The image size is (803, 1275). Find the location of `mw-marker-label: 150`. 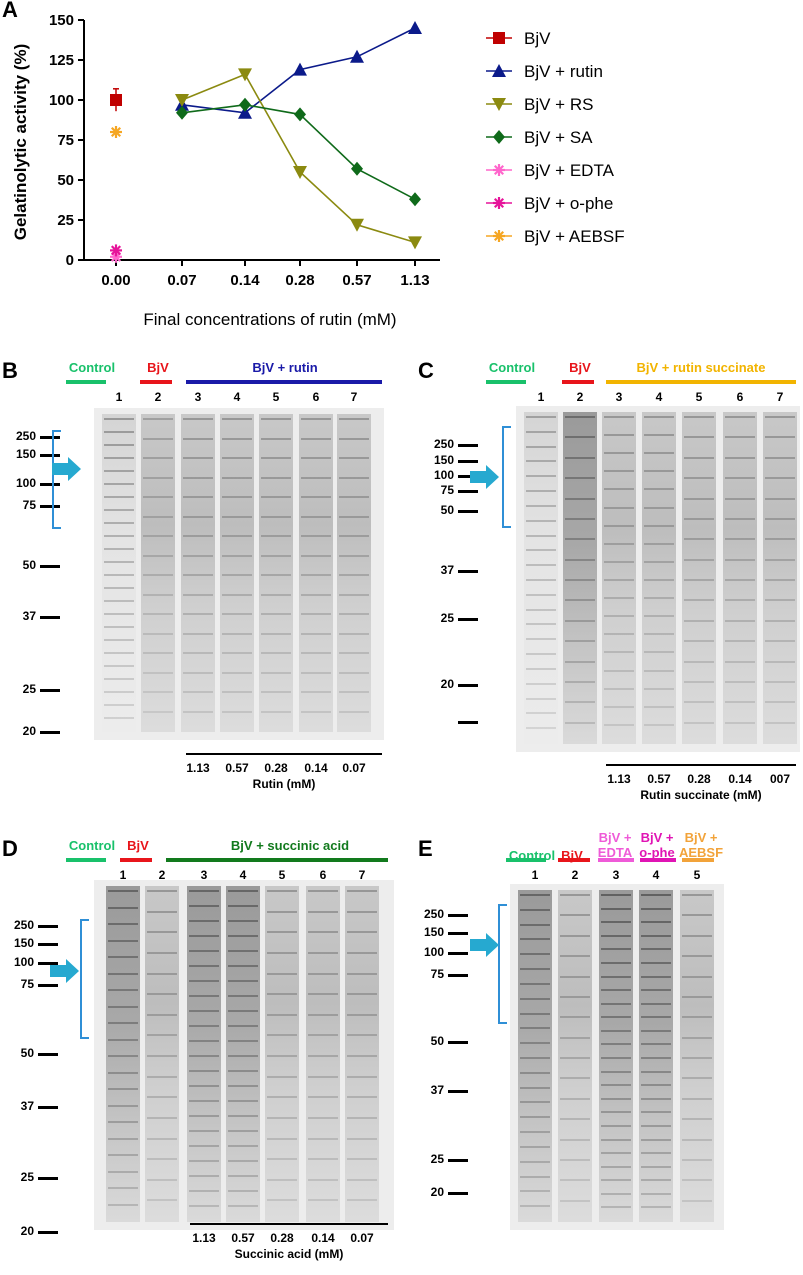

mw-marker-label: 150 is located at coordinates (443, 460).